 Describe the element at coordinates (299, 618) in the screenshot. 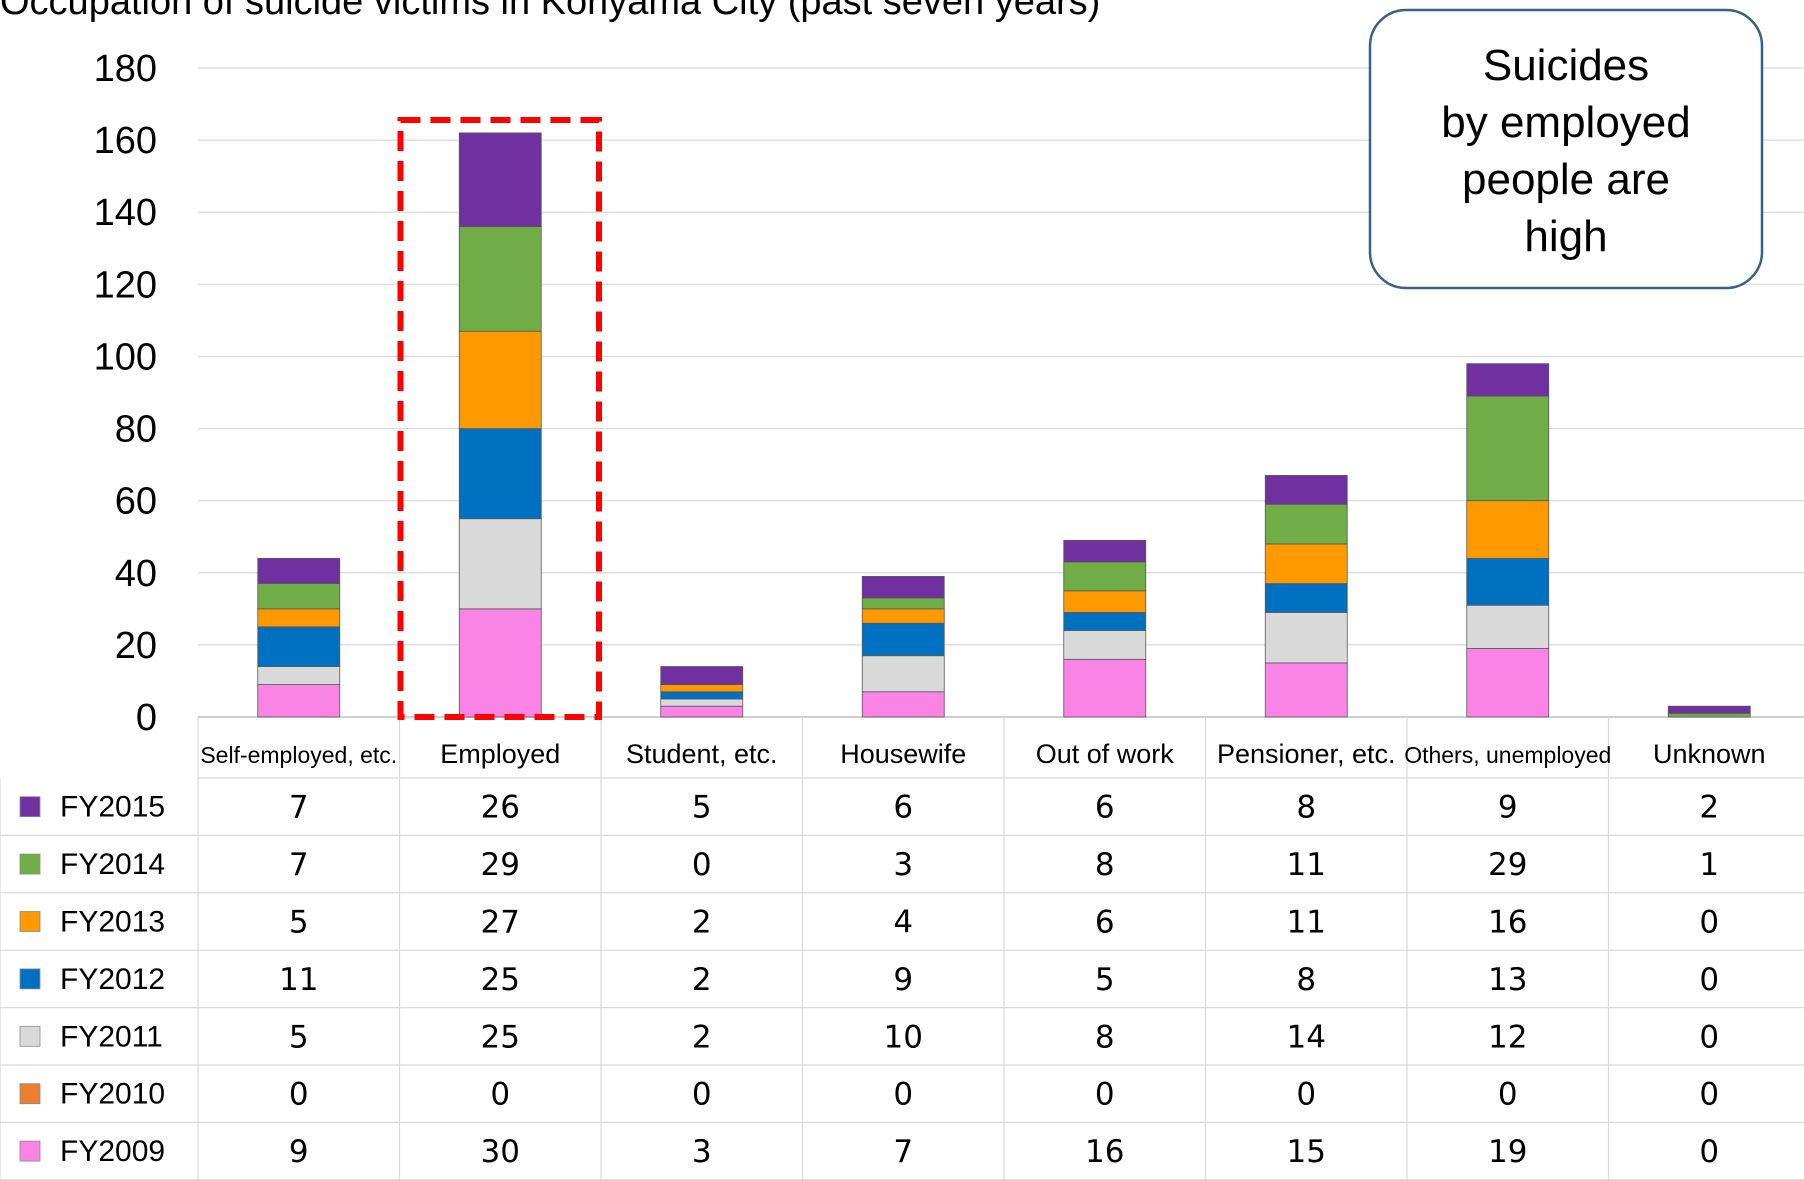

I see `bar-segment-self-employed-etc-fy2013` at that location.